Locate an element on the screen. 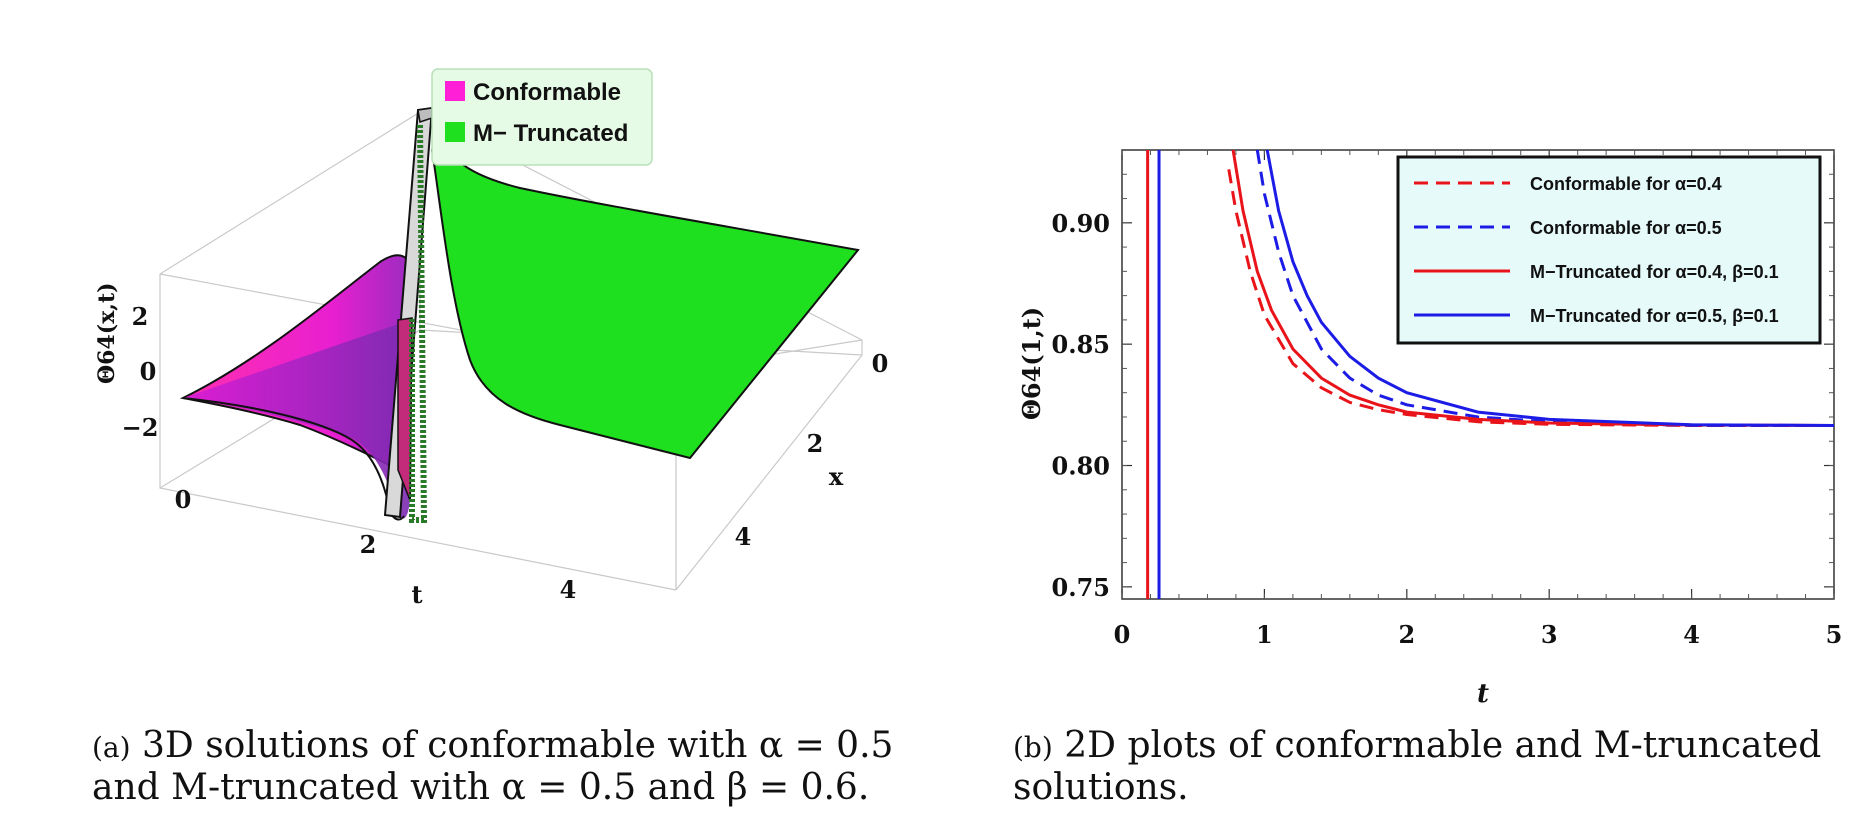  panel-a-t-tick: 2 is located at coordinates (368, 544).